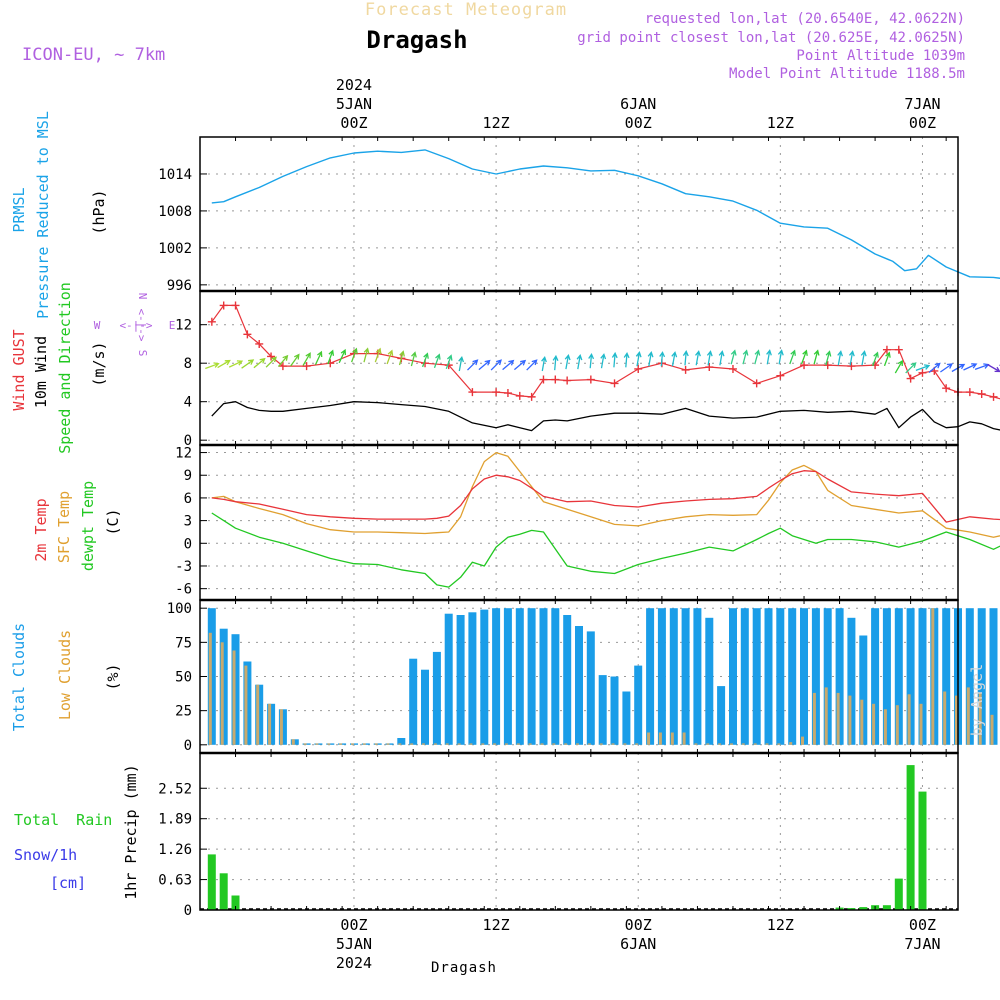  Describe the element at coordinates (93, 55) in the screenshot. I see `model-label: ICON-EU, ~ 7km` at that location.